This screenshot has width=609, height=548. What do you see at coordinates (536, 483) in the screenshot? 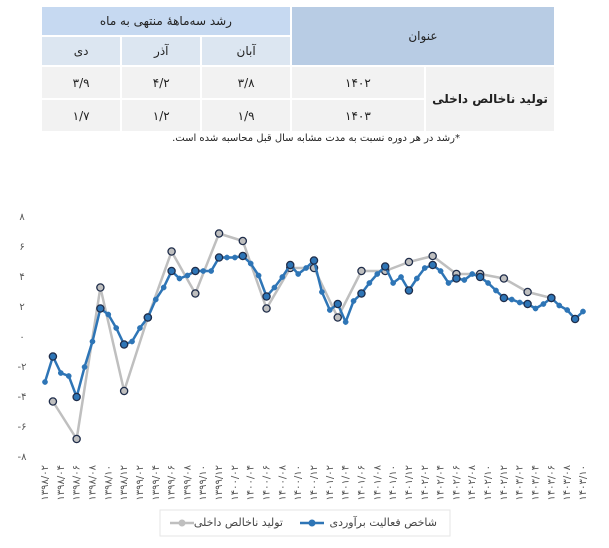
I see `x-tick-label: ۱۴۰۳/۰۴` at bounding box center [536, 483].